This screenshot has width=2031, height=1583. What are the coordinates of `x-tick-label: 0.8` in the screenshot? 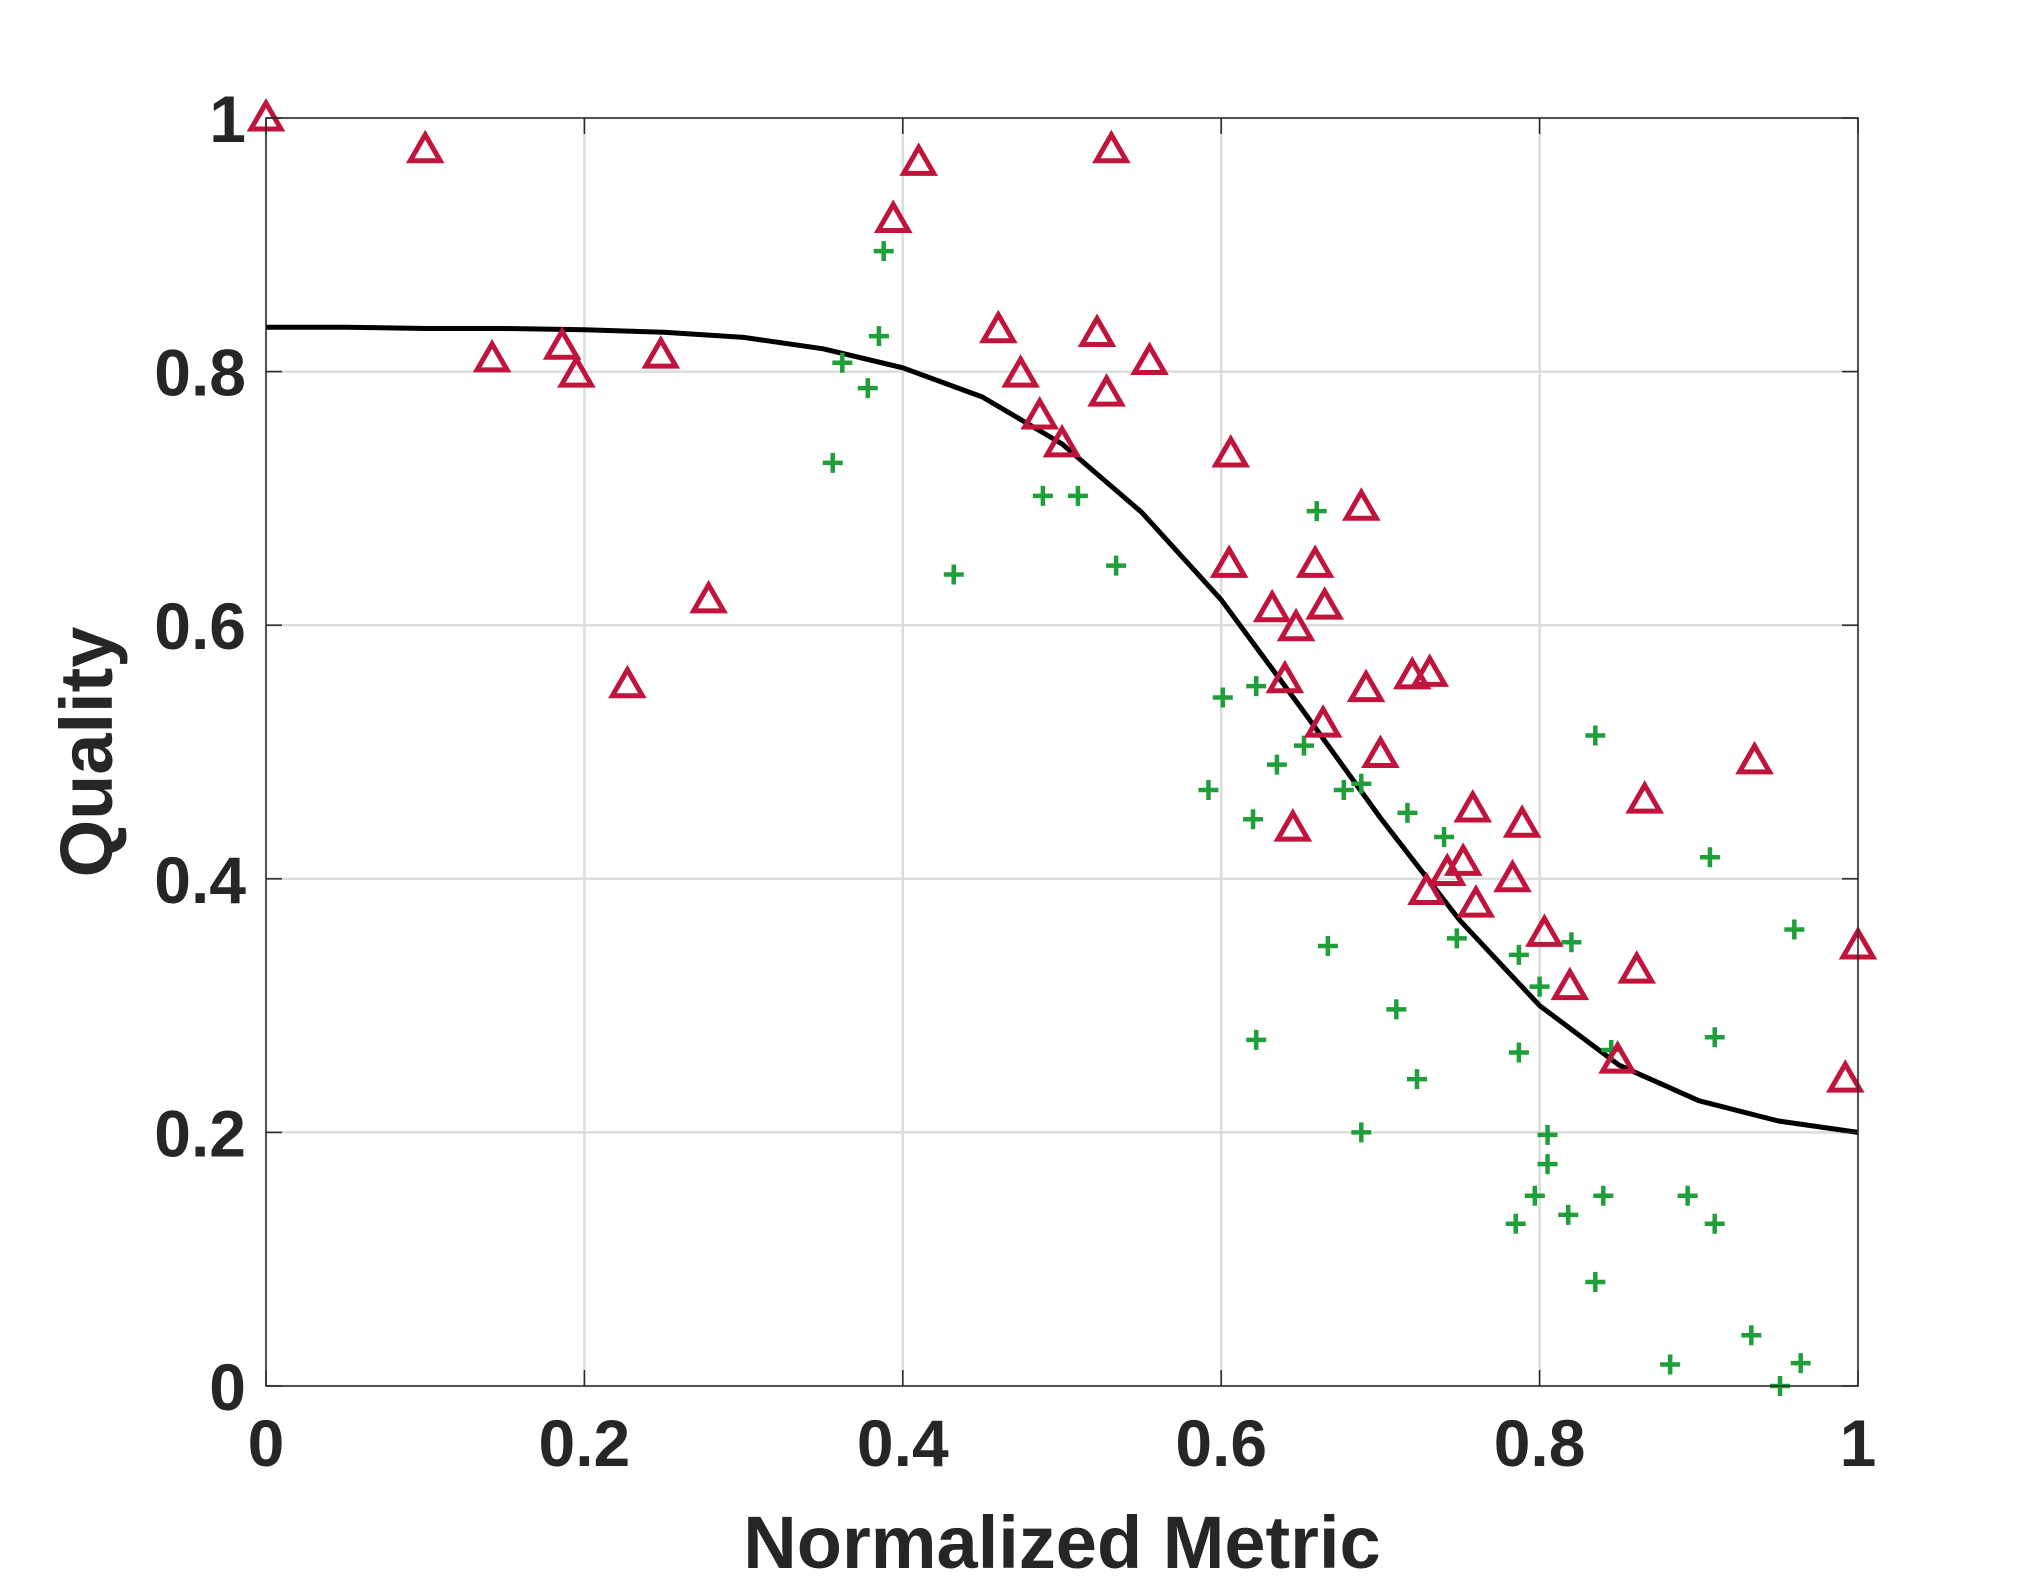 It's located at (1540, 1443).